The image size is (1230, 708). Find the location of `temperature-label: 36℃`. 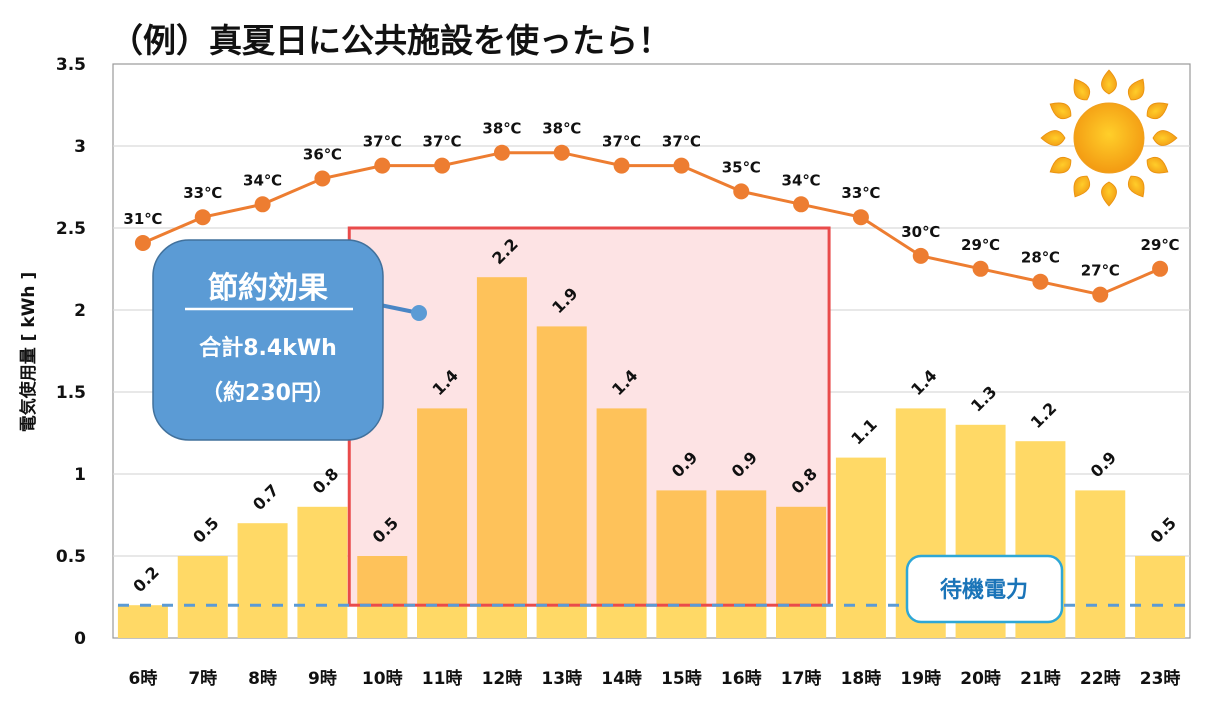

temperature-label: 36℃ is located at coordinates (322, 155).